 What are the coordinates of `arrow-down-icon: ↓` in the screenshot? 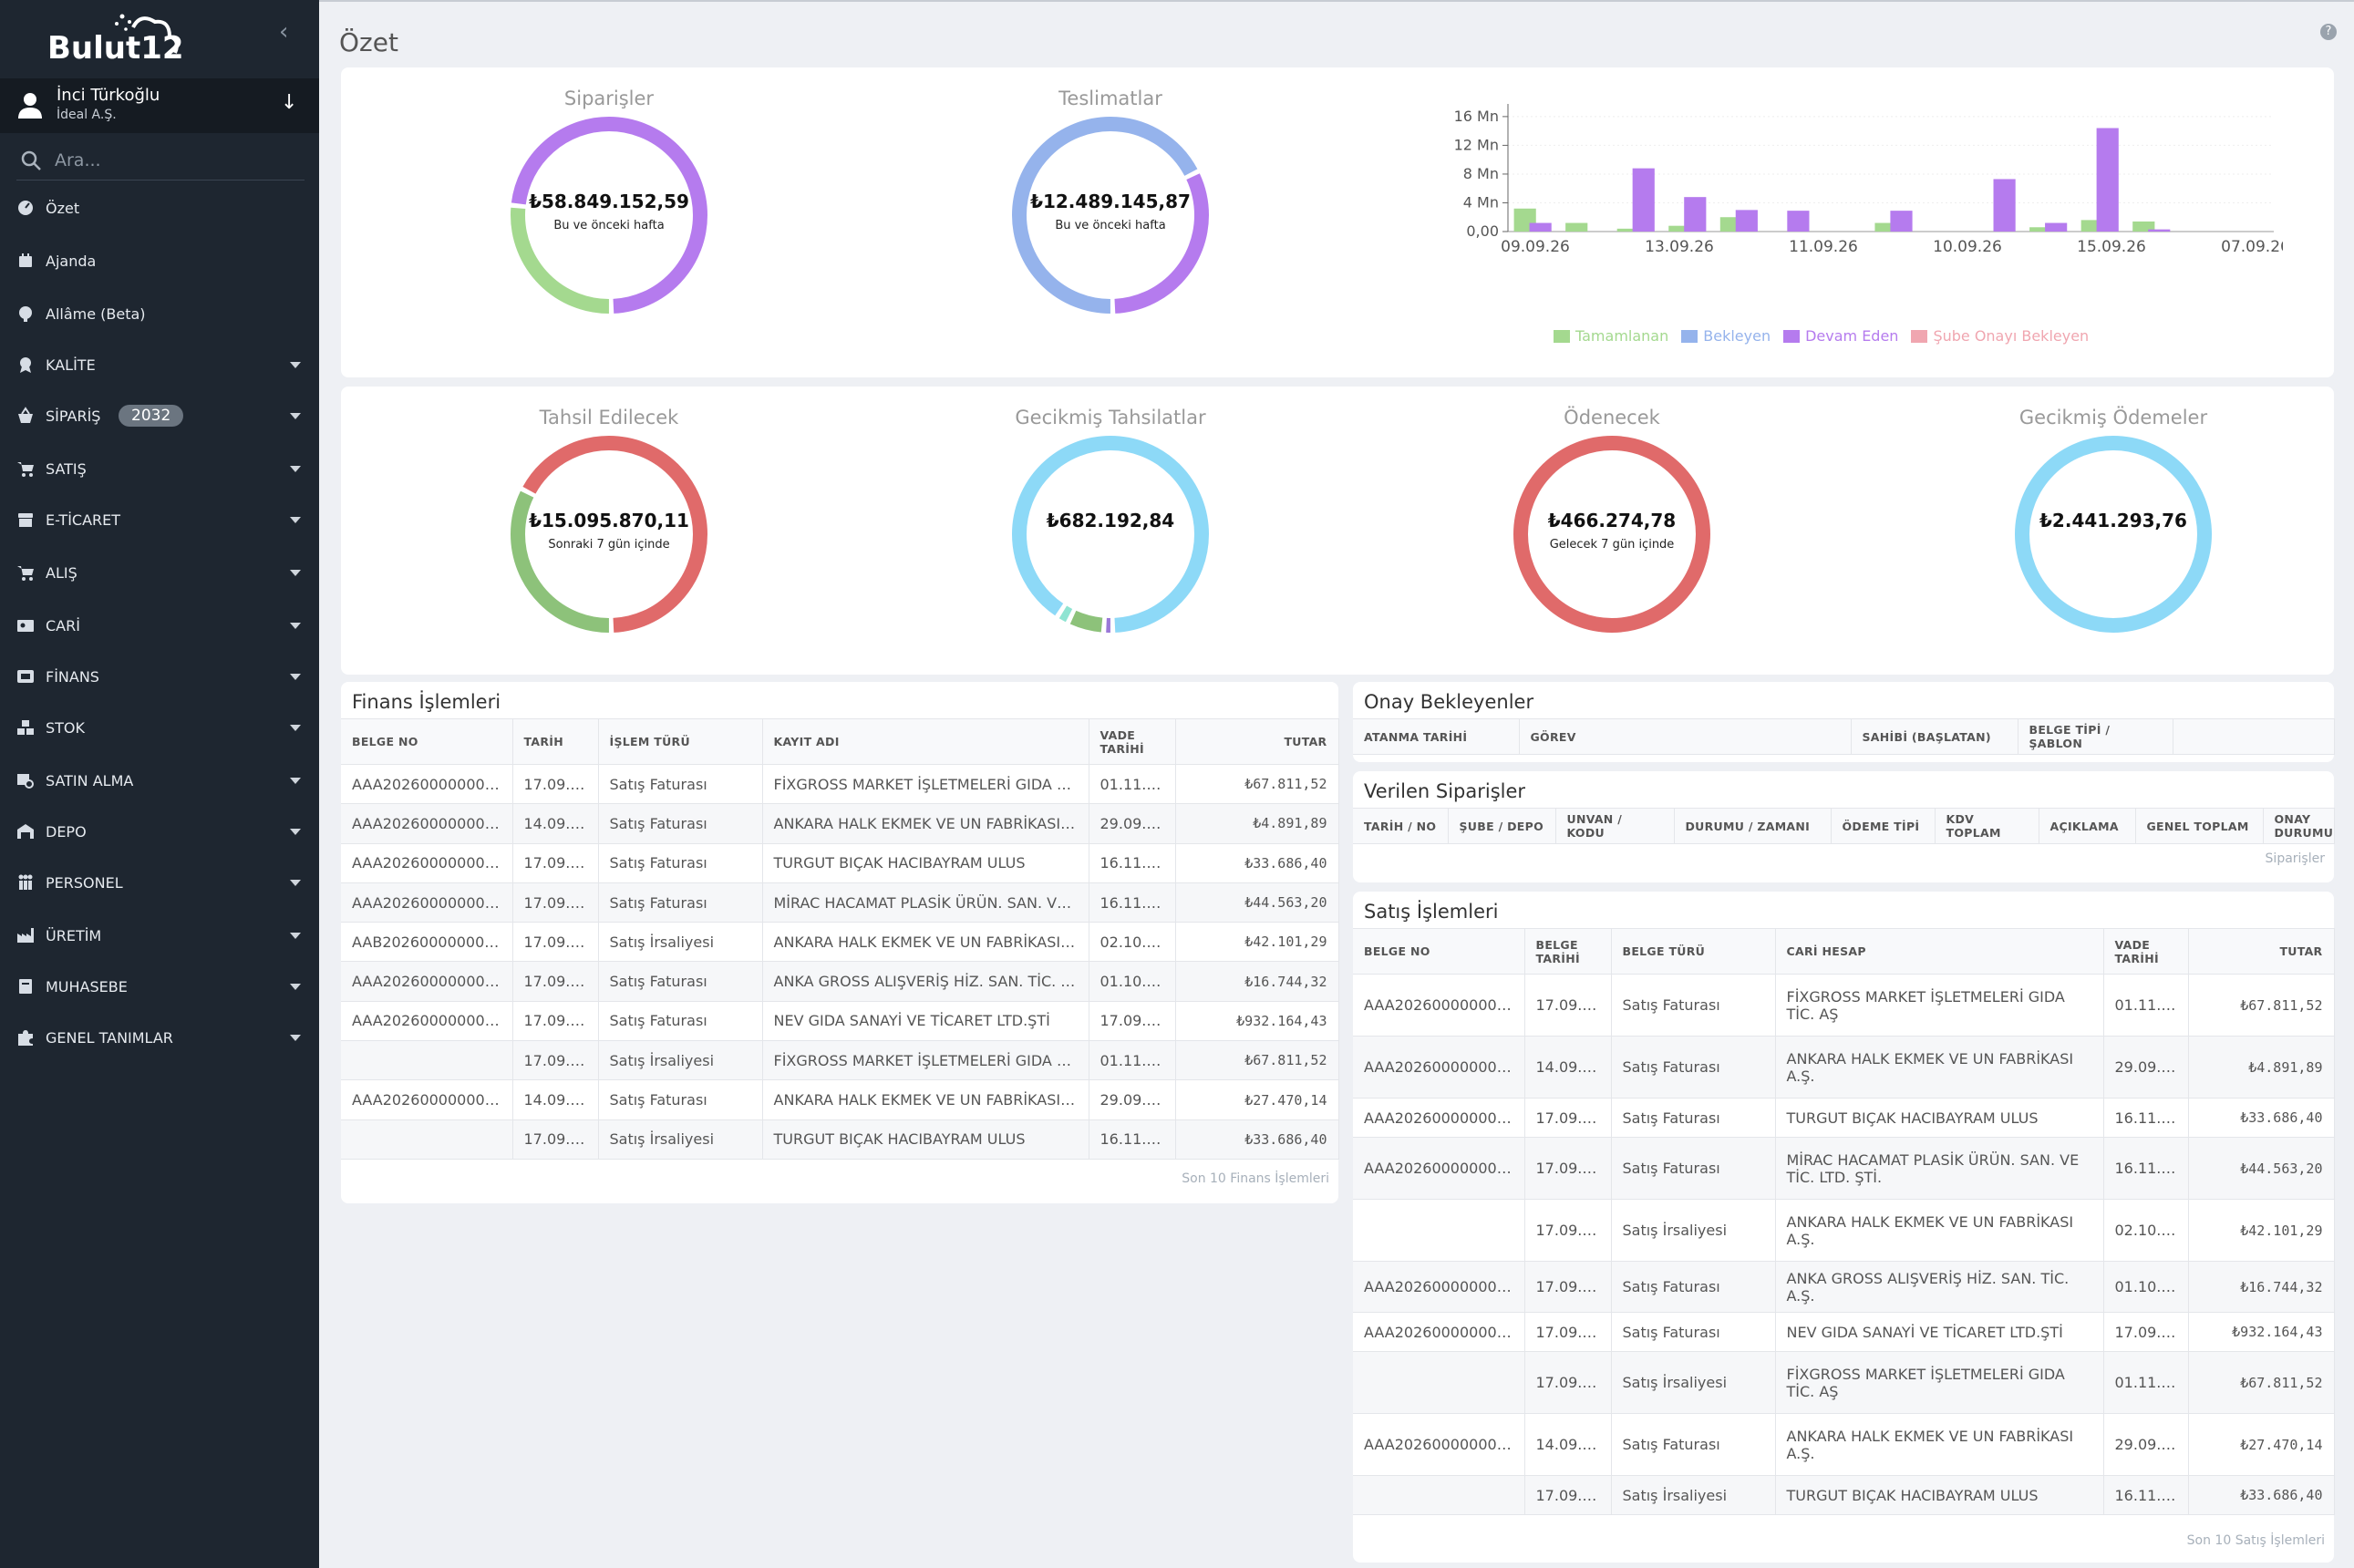 It's located at (289, 102).